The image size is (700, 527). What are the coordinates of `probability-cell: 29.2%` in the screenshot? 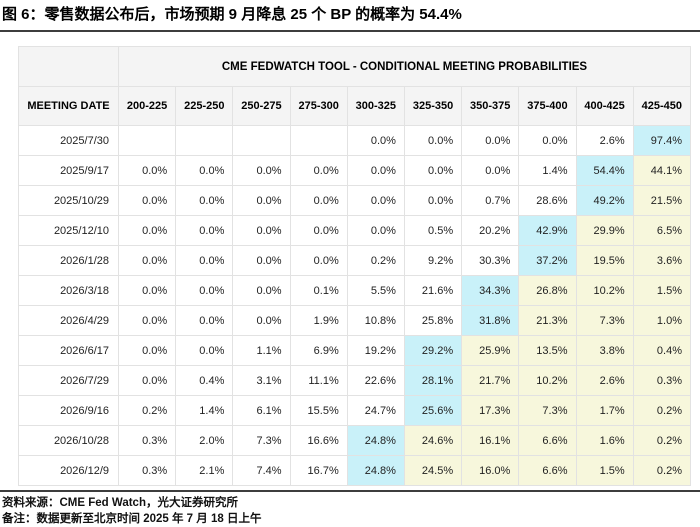 It's located at (433, 350).